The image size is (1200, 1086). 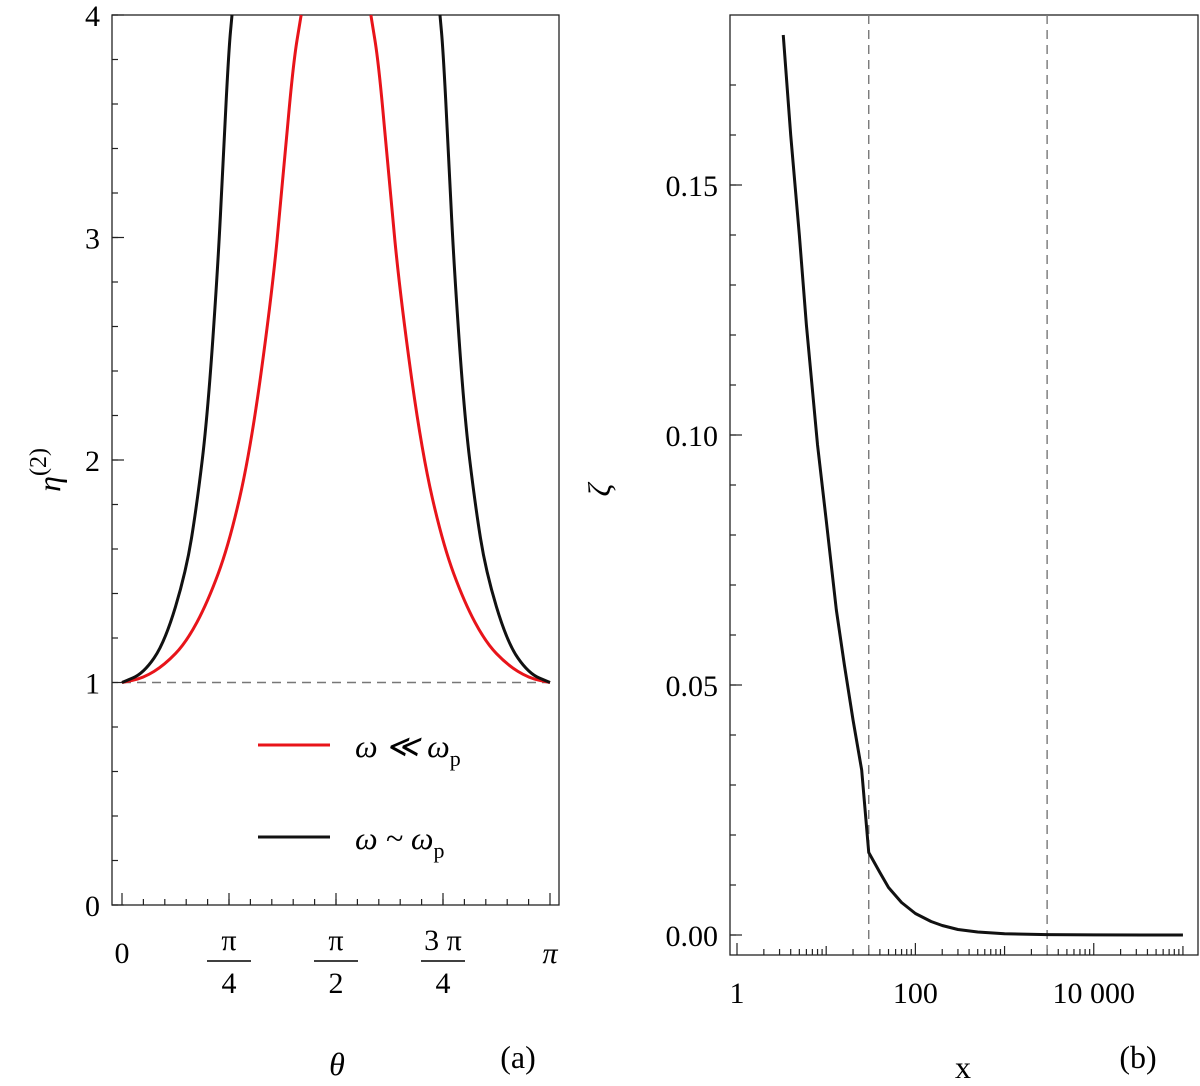 What do you see at coordinates (92, 684) in the screenshot?
I see `y-tick-label: 1` at bounding box center [92, 684].